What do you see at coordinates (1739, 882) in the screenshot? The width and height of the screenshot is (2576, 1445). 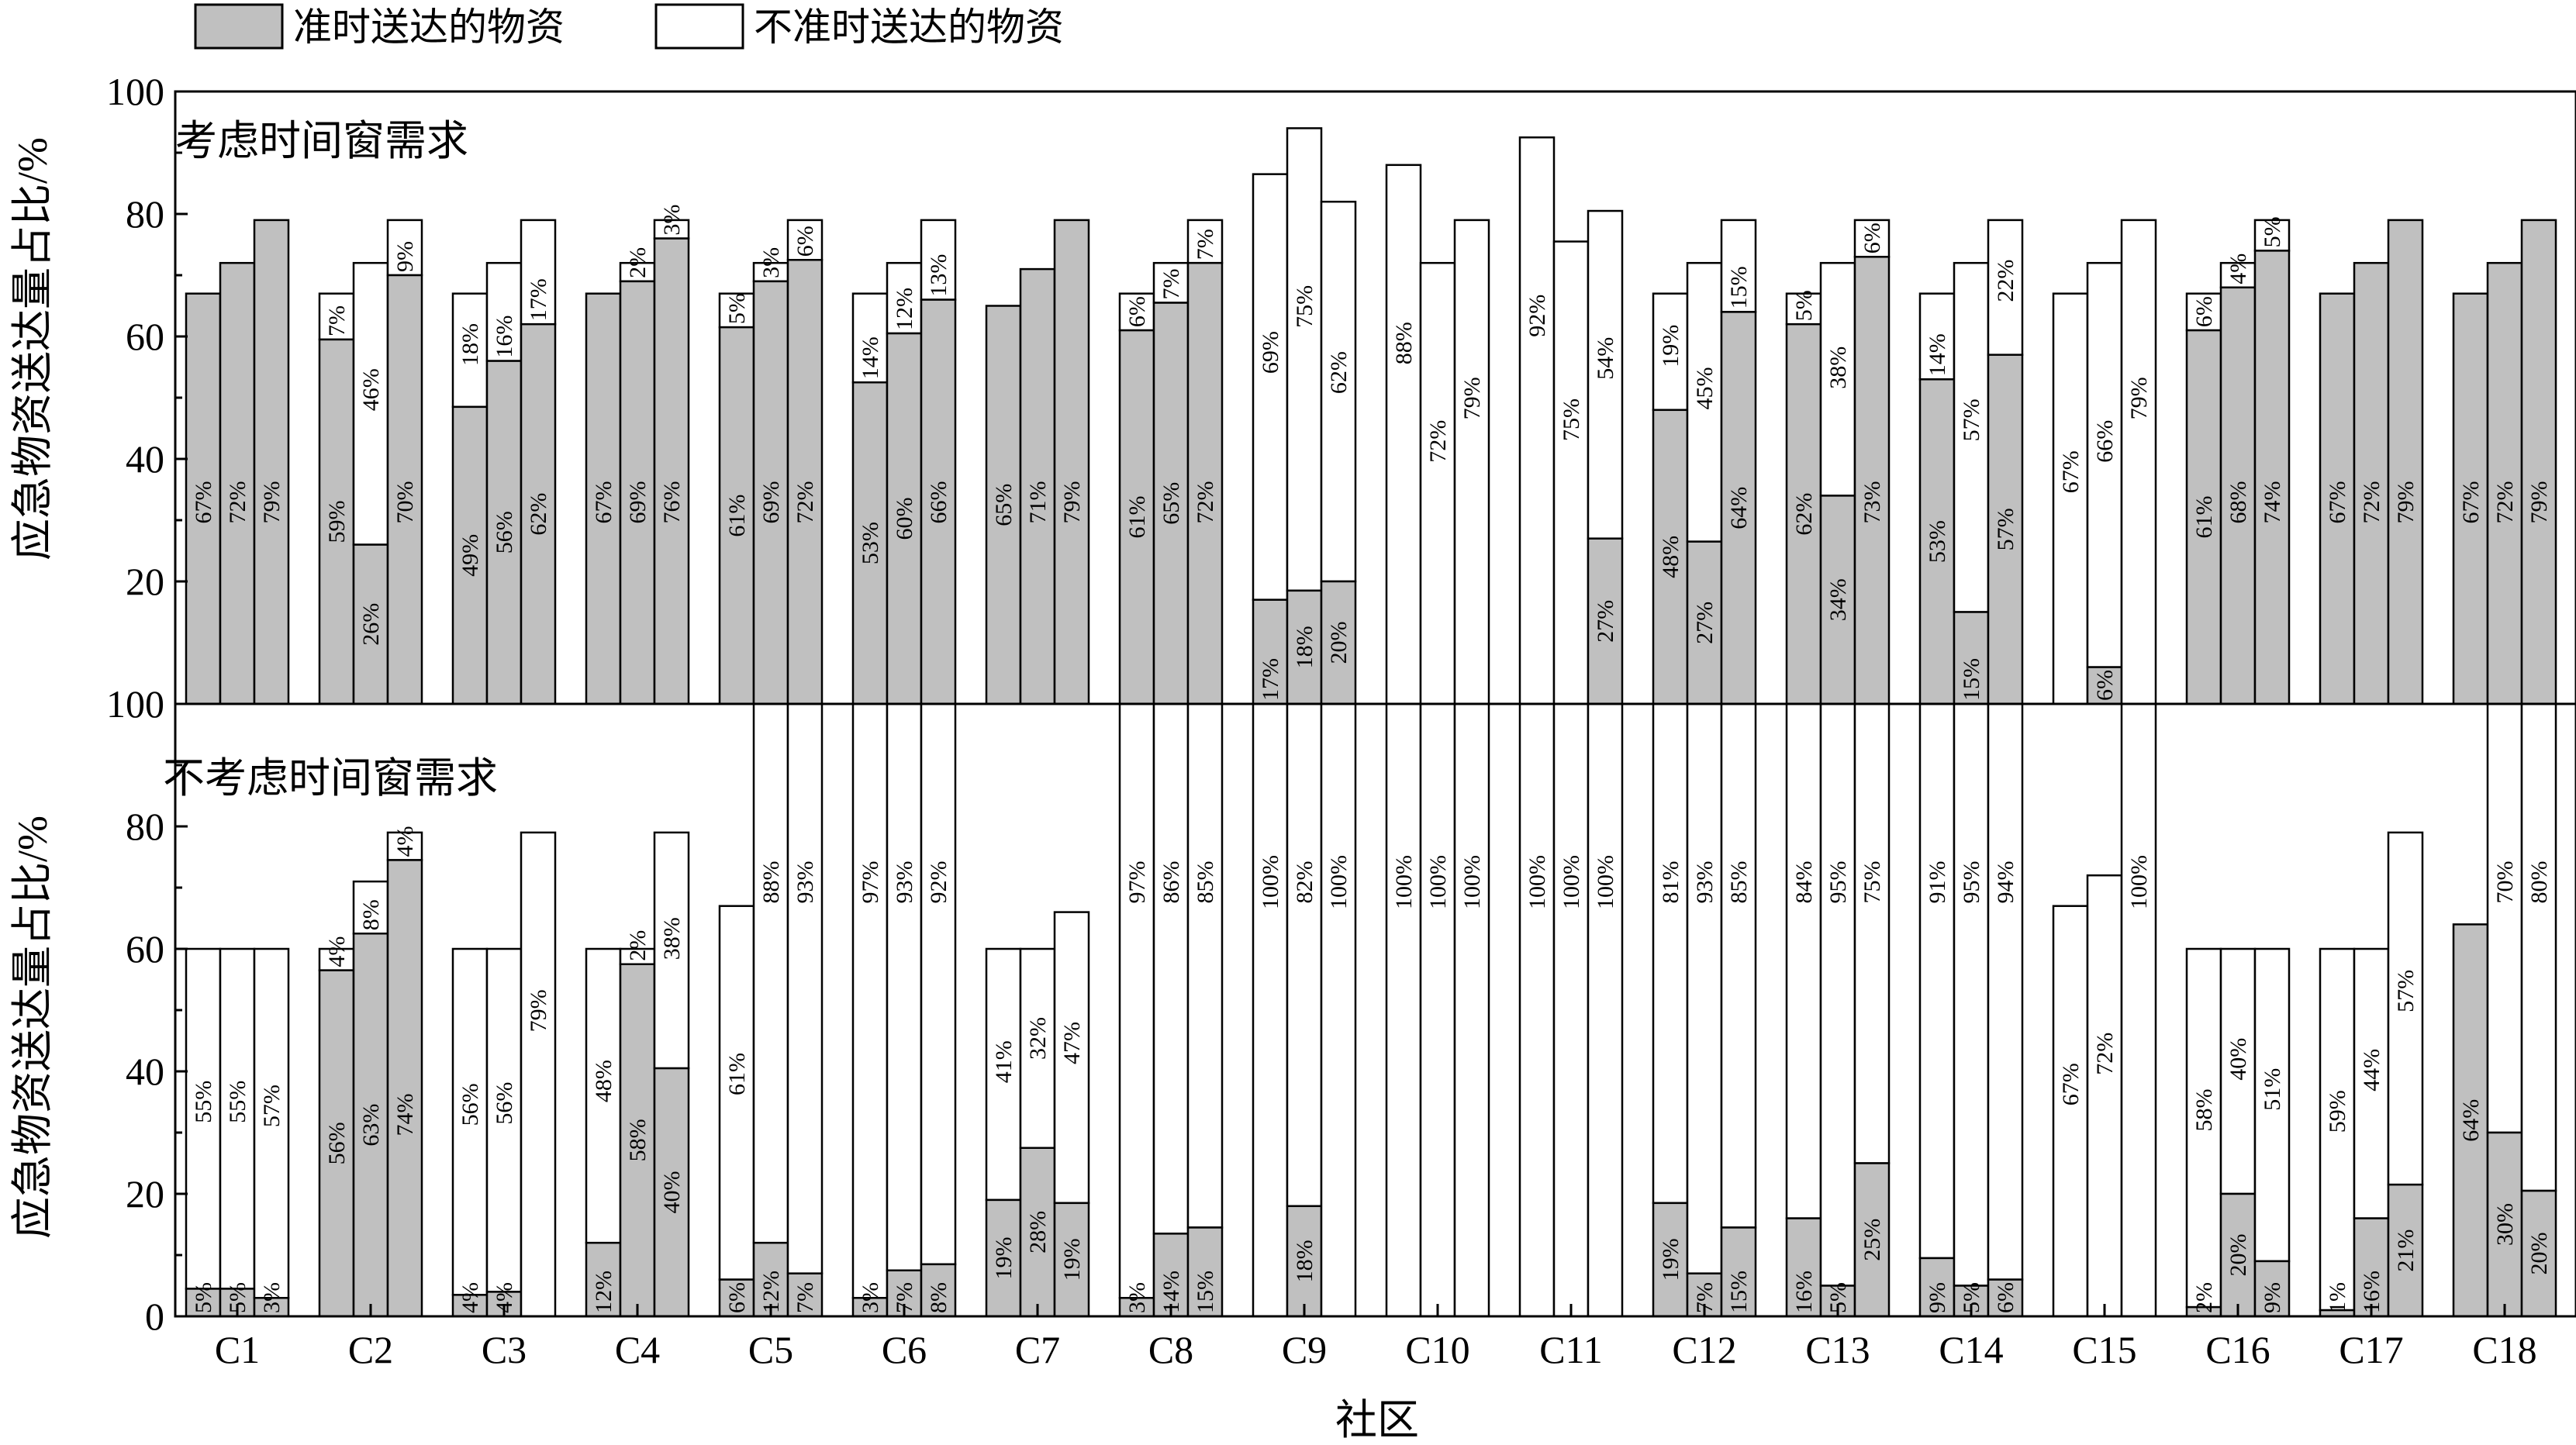 I see `label-late-bottom-c12-3: 85%` at bounding box center [1739, 882].